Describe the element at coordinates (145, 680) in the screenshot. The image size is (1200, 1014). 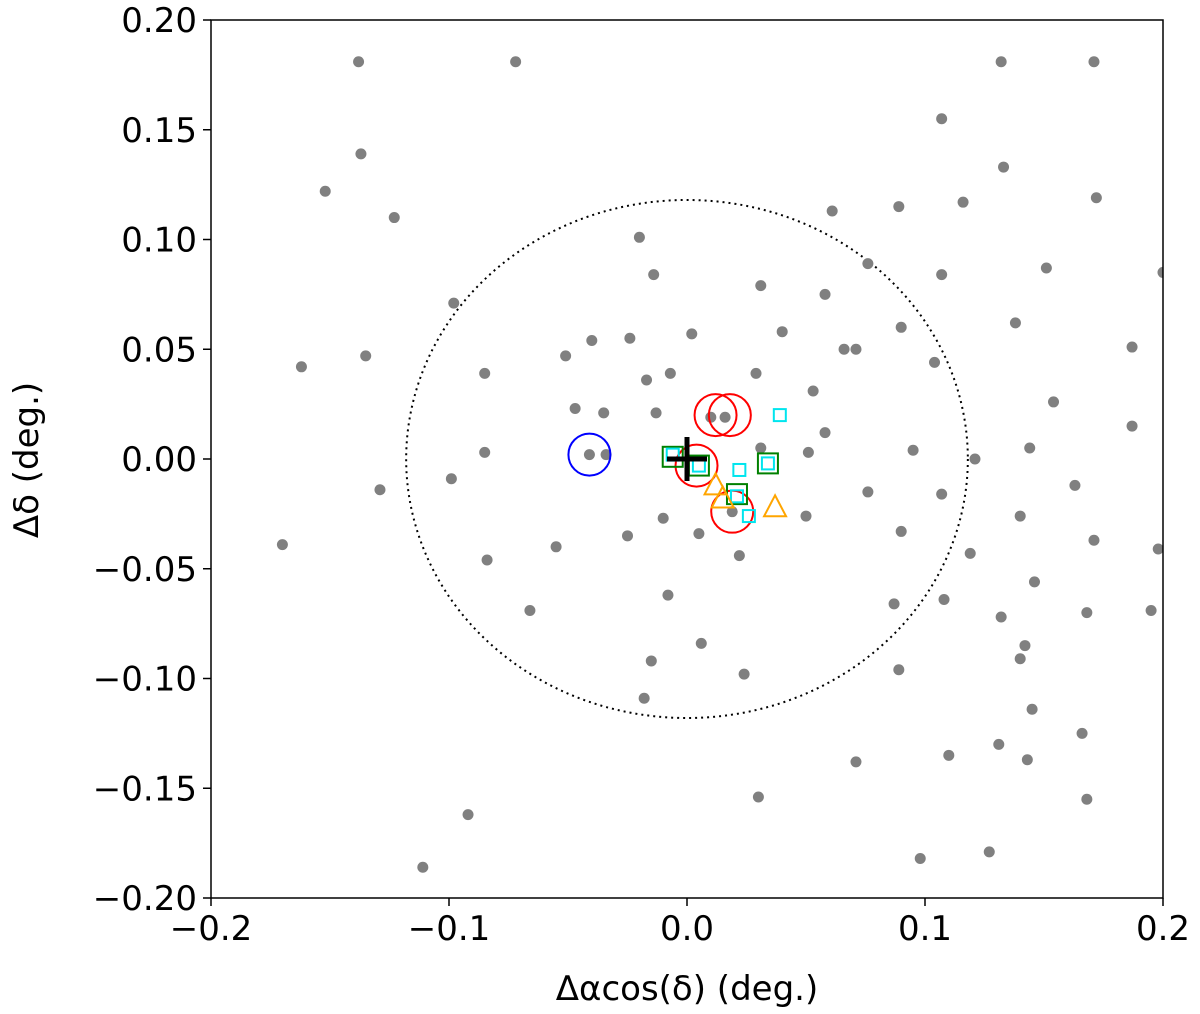
I see `y-tick-label: −0.10` at that location.